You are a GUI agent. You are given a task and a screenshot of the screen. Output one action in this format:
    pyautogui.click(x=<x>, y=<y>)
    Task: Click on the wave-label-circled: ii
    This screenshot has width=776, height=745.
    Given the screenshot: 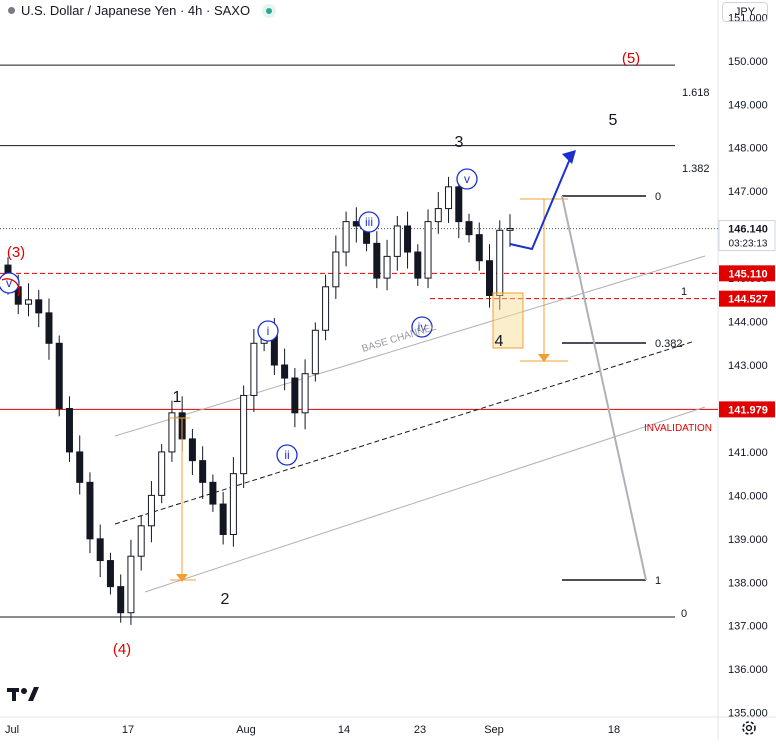 What is the action you would take?
    pyautogui.click(x=286, y=455)
    